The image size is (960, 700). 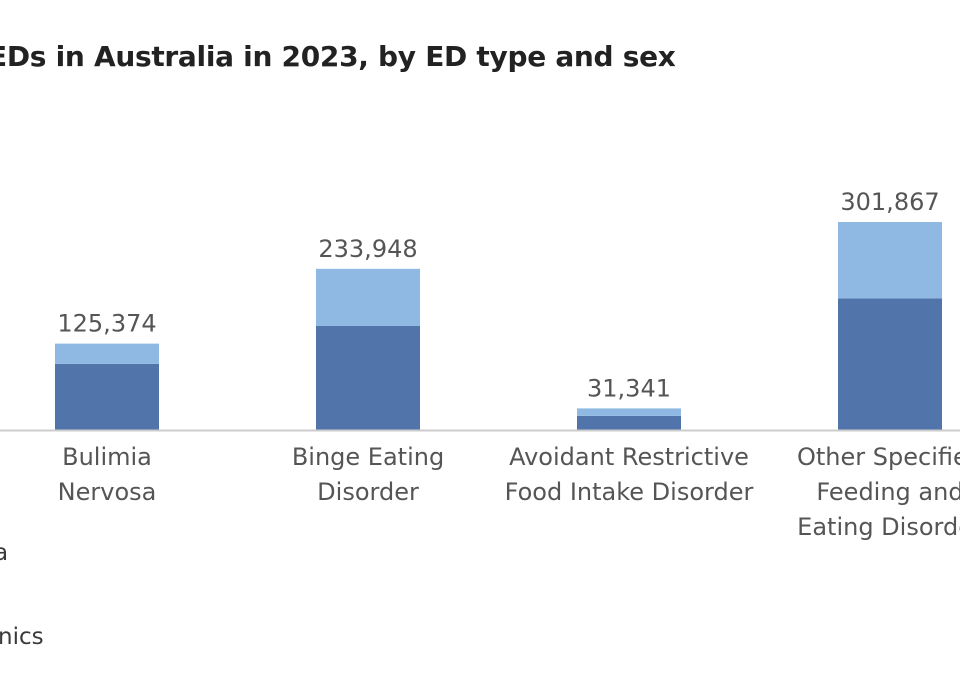 What do you see at coordinates (22, 637) in the screenshot?
I see `source-note: nics` at bounding box center [22, 637].